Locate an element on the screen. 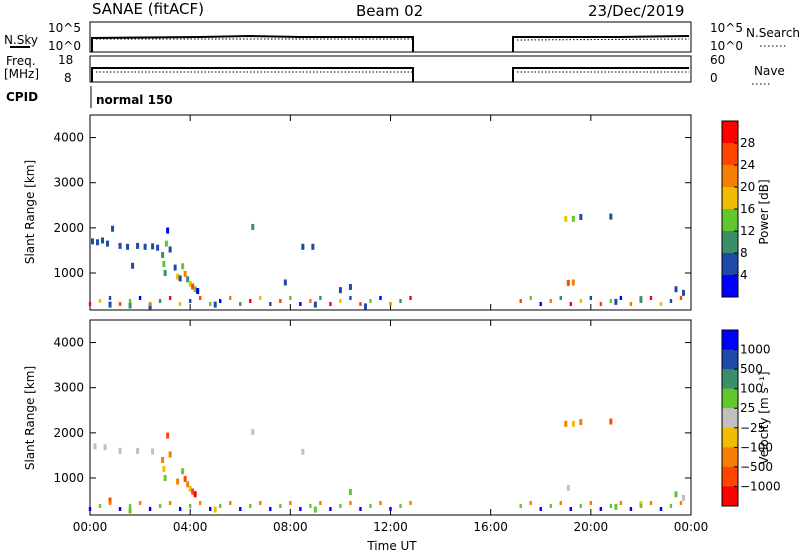 The image size is (800, 558). colorbar-tick-label: 100 is located at coordinates (751, 389).